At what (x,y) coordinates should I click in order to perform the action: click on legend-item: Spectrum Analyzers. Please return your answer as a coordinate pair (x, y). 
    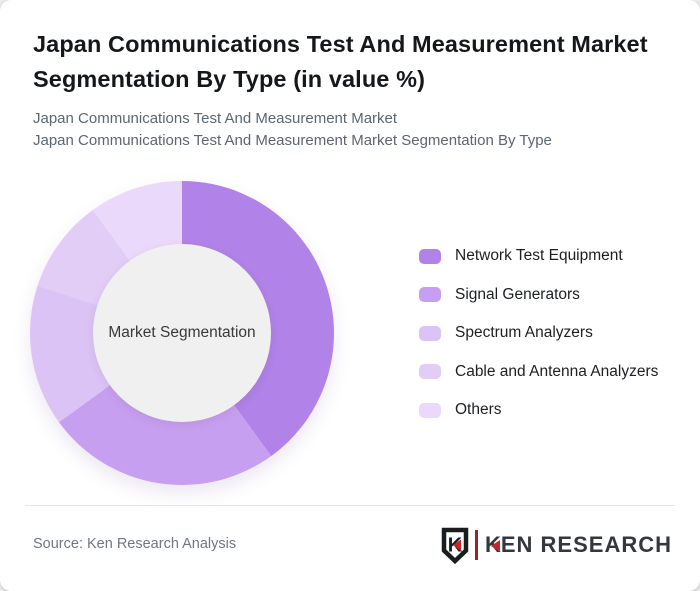
    Looking at the image, I should click on (538, 333).